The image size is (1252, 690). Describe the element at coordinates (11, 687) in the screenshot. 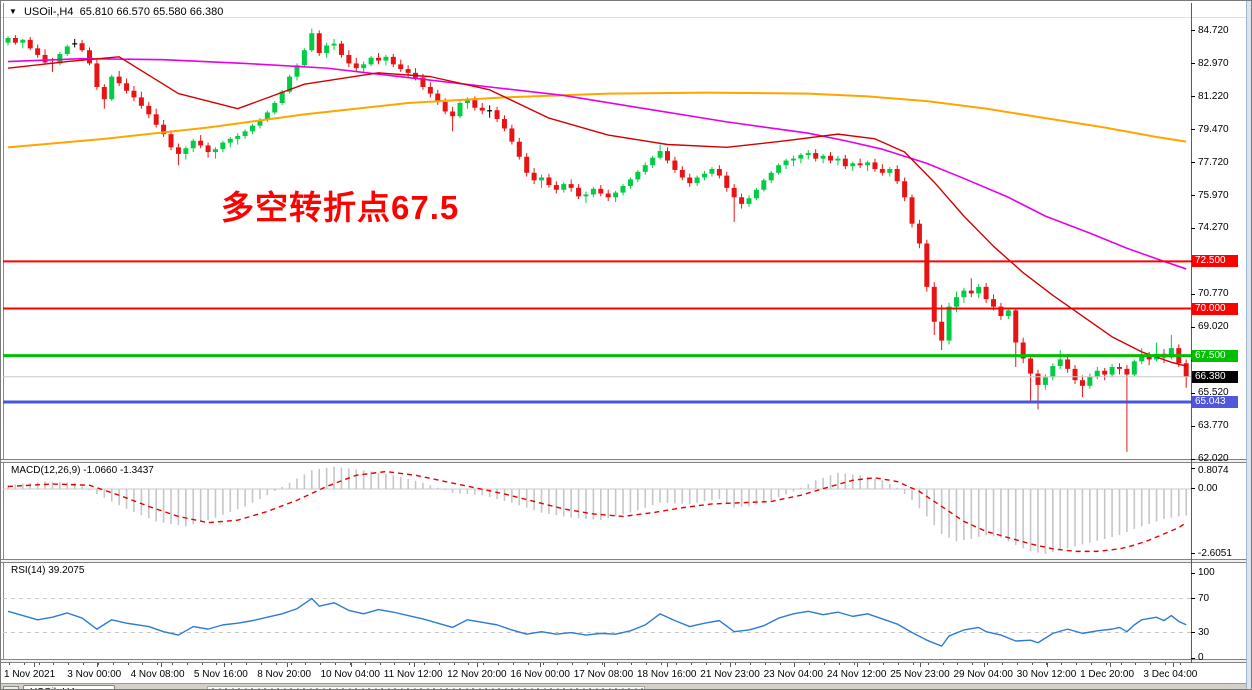

I see `window-icon` at that location.